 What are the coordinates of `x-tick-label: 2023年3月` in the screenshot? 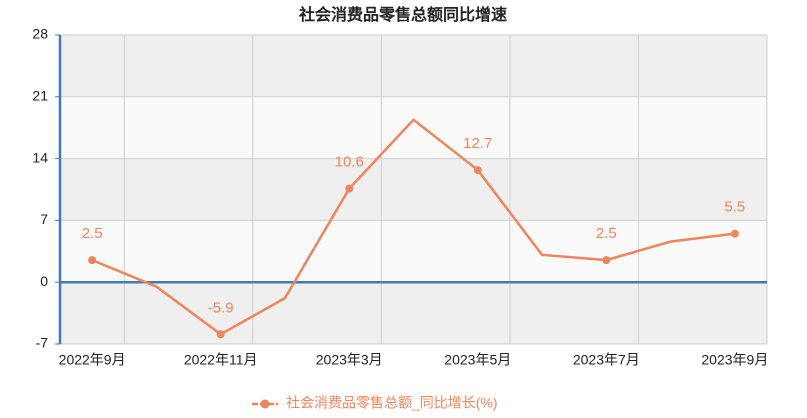 It's located at (349, 360).